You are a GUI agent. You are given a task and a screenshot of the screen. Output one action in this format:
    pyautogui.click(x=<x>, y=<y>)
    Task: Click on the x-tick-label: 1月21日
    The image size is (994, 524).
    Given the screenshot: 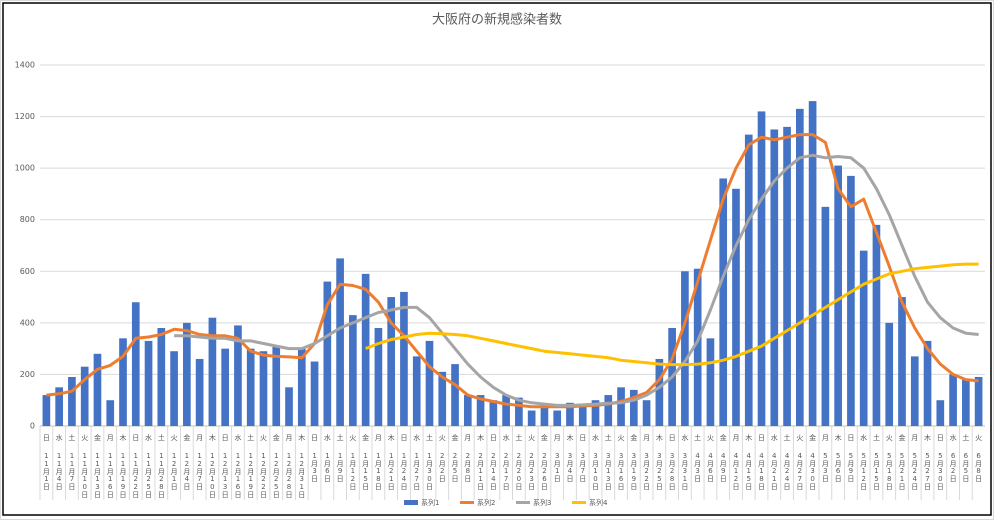 What is the action you would take?
    pyautogui.click(x=391, y=471)
    